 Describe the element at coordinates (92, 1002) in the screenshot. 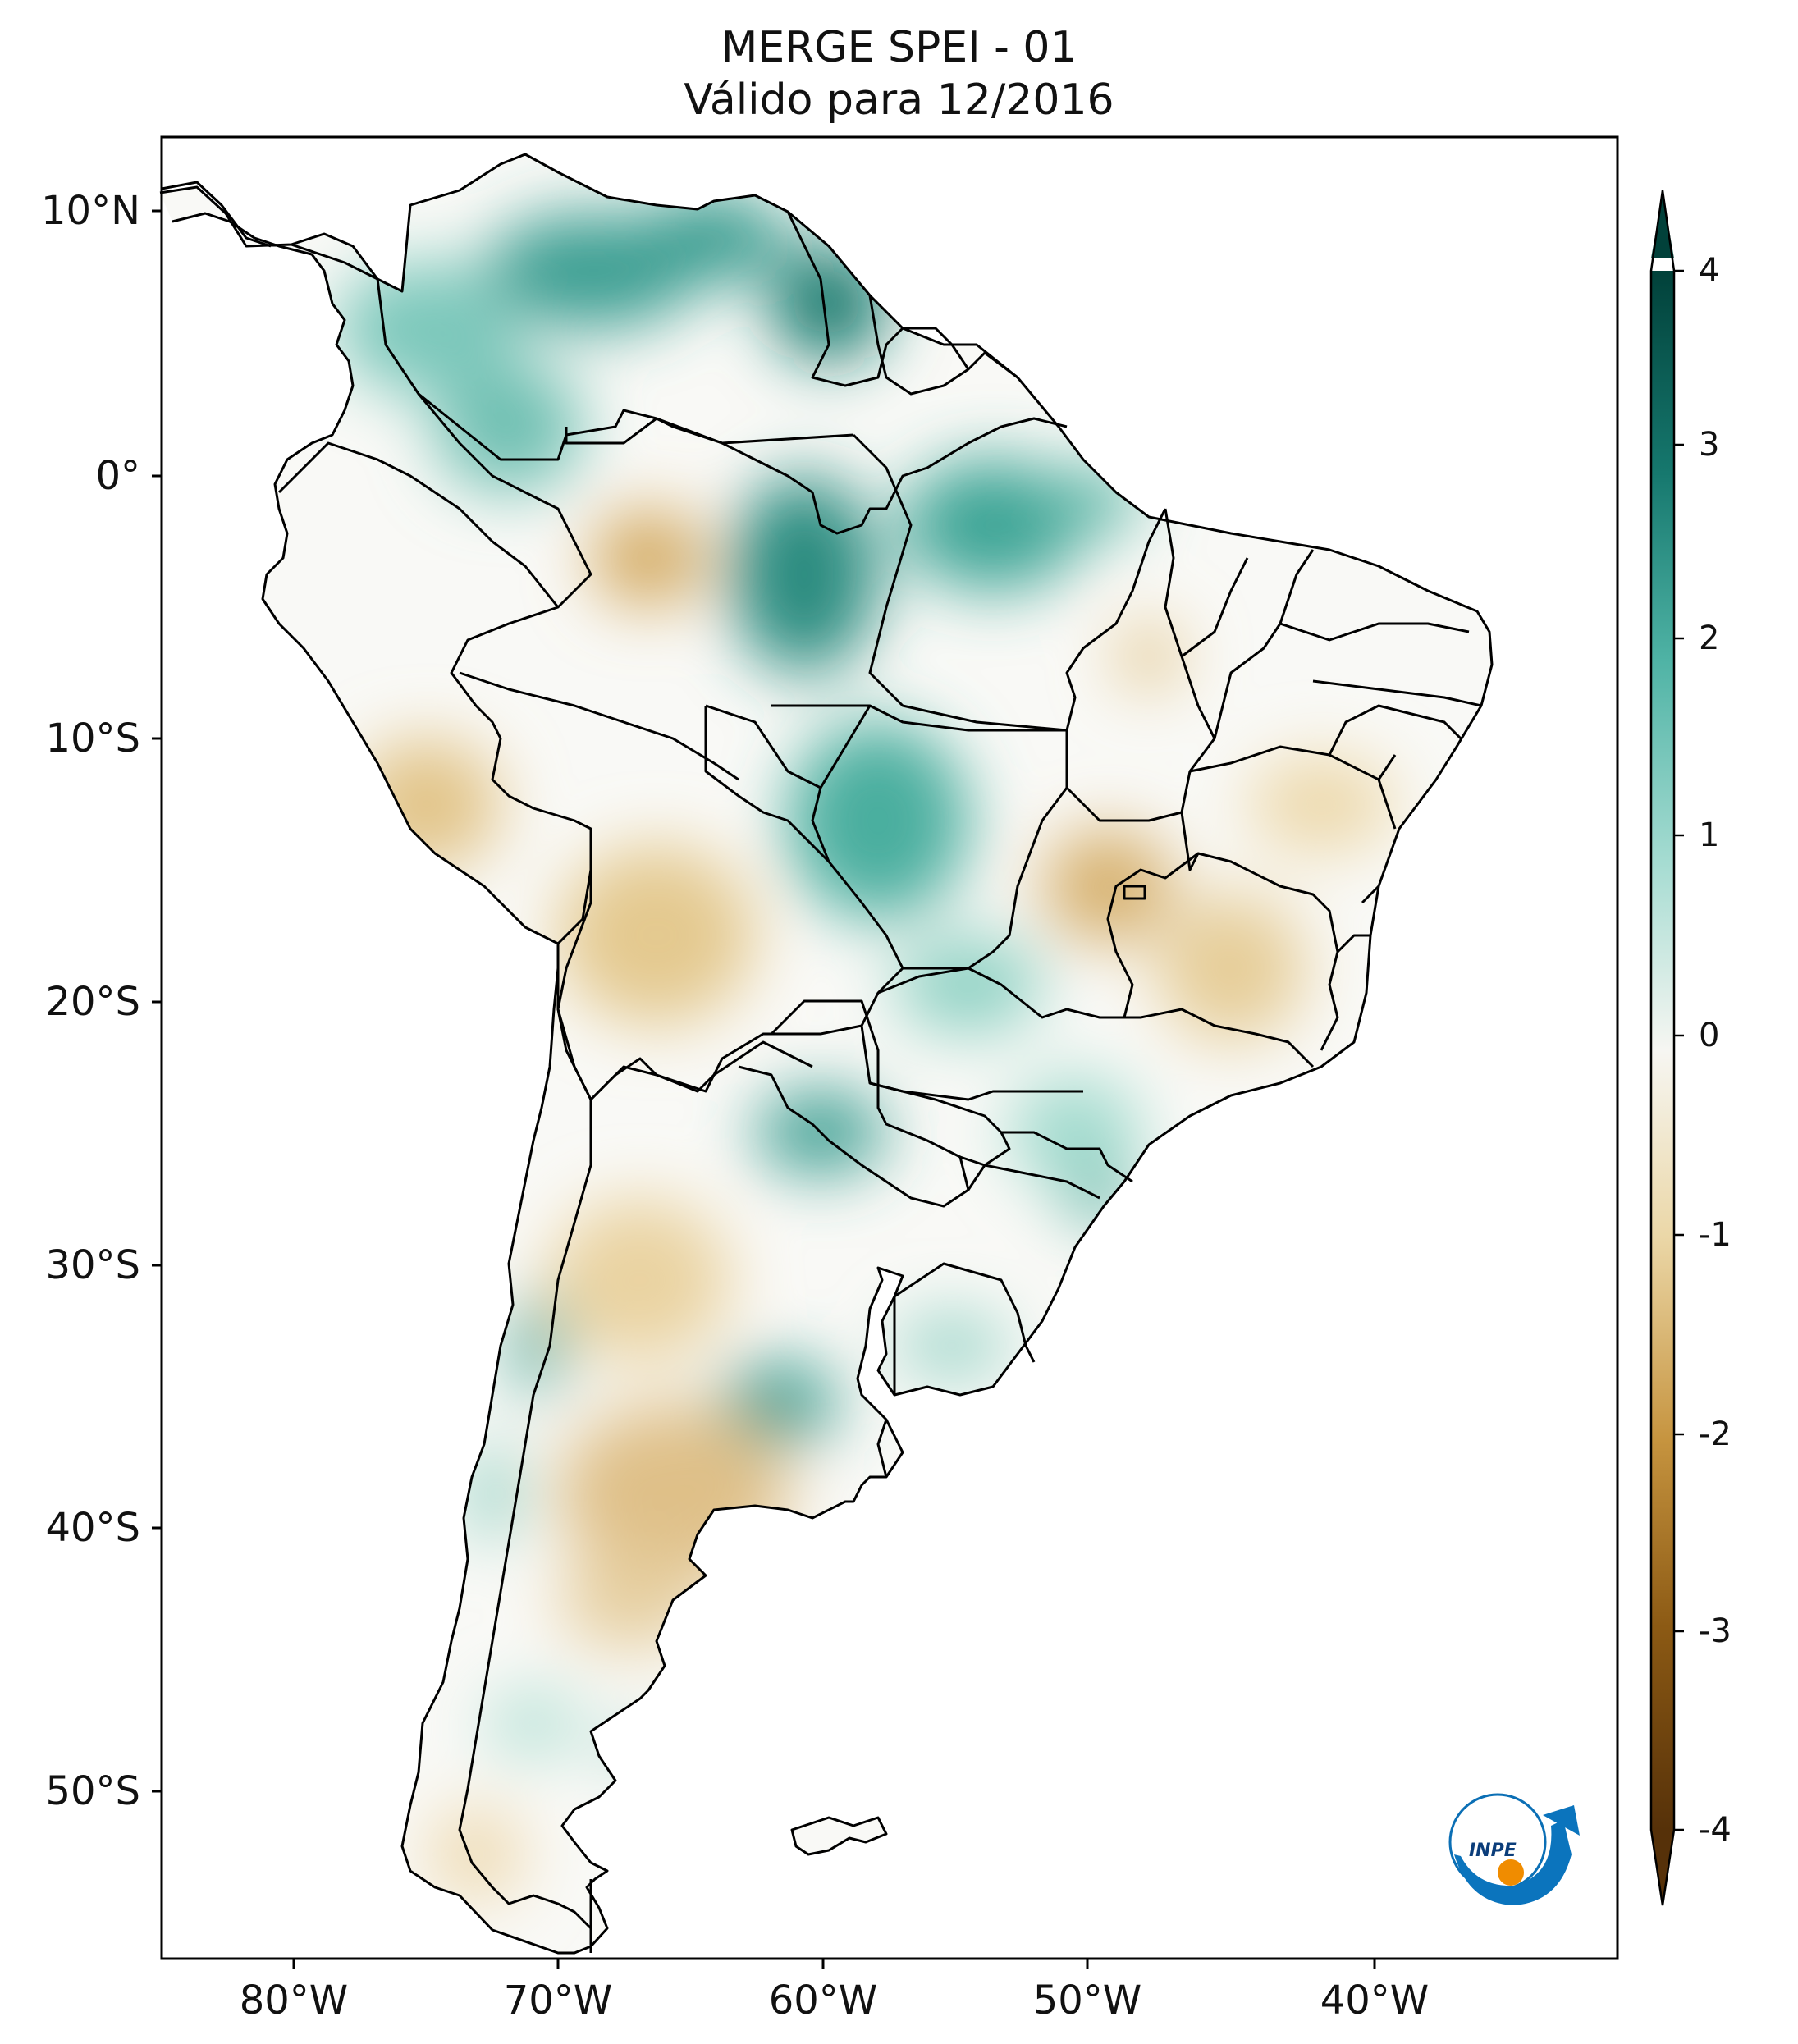

I see `lat-label-20s: 20°S` at that location.